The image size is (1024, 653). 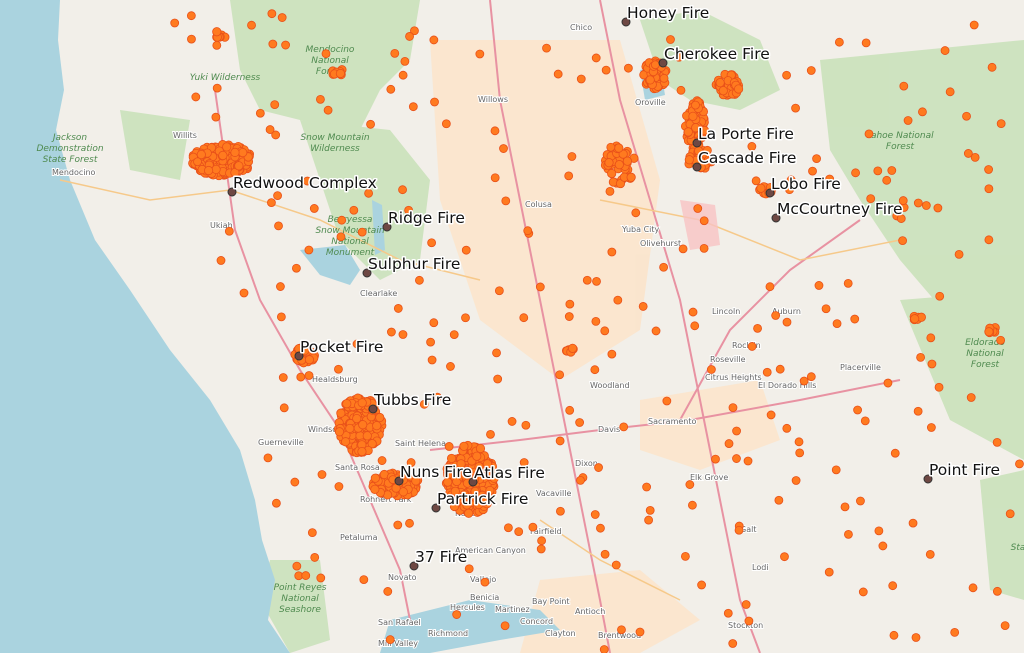 What do you see at coordinates (305, 183) in the screenshot?
I see `fire-label: Redwood Complex` at bounding box center [305, 183].